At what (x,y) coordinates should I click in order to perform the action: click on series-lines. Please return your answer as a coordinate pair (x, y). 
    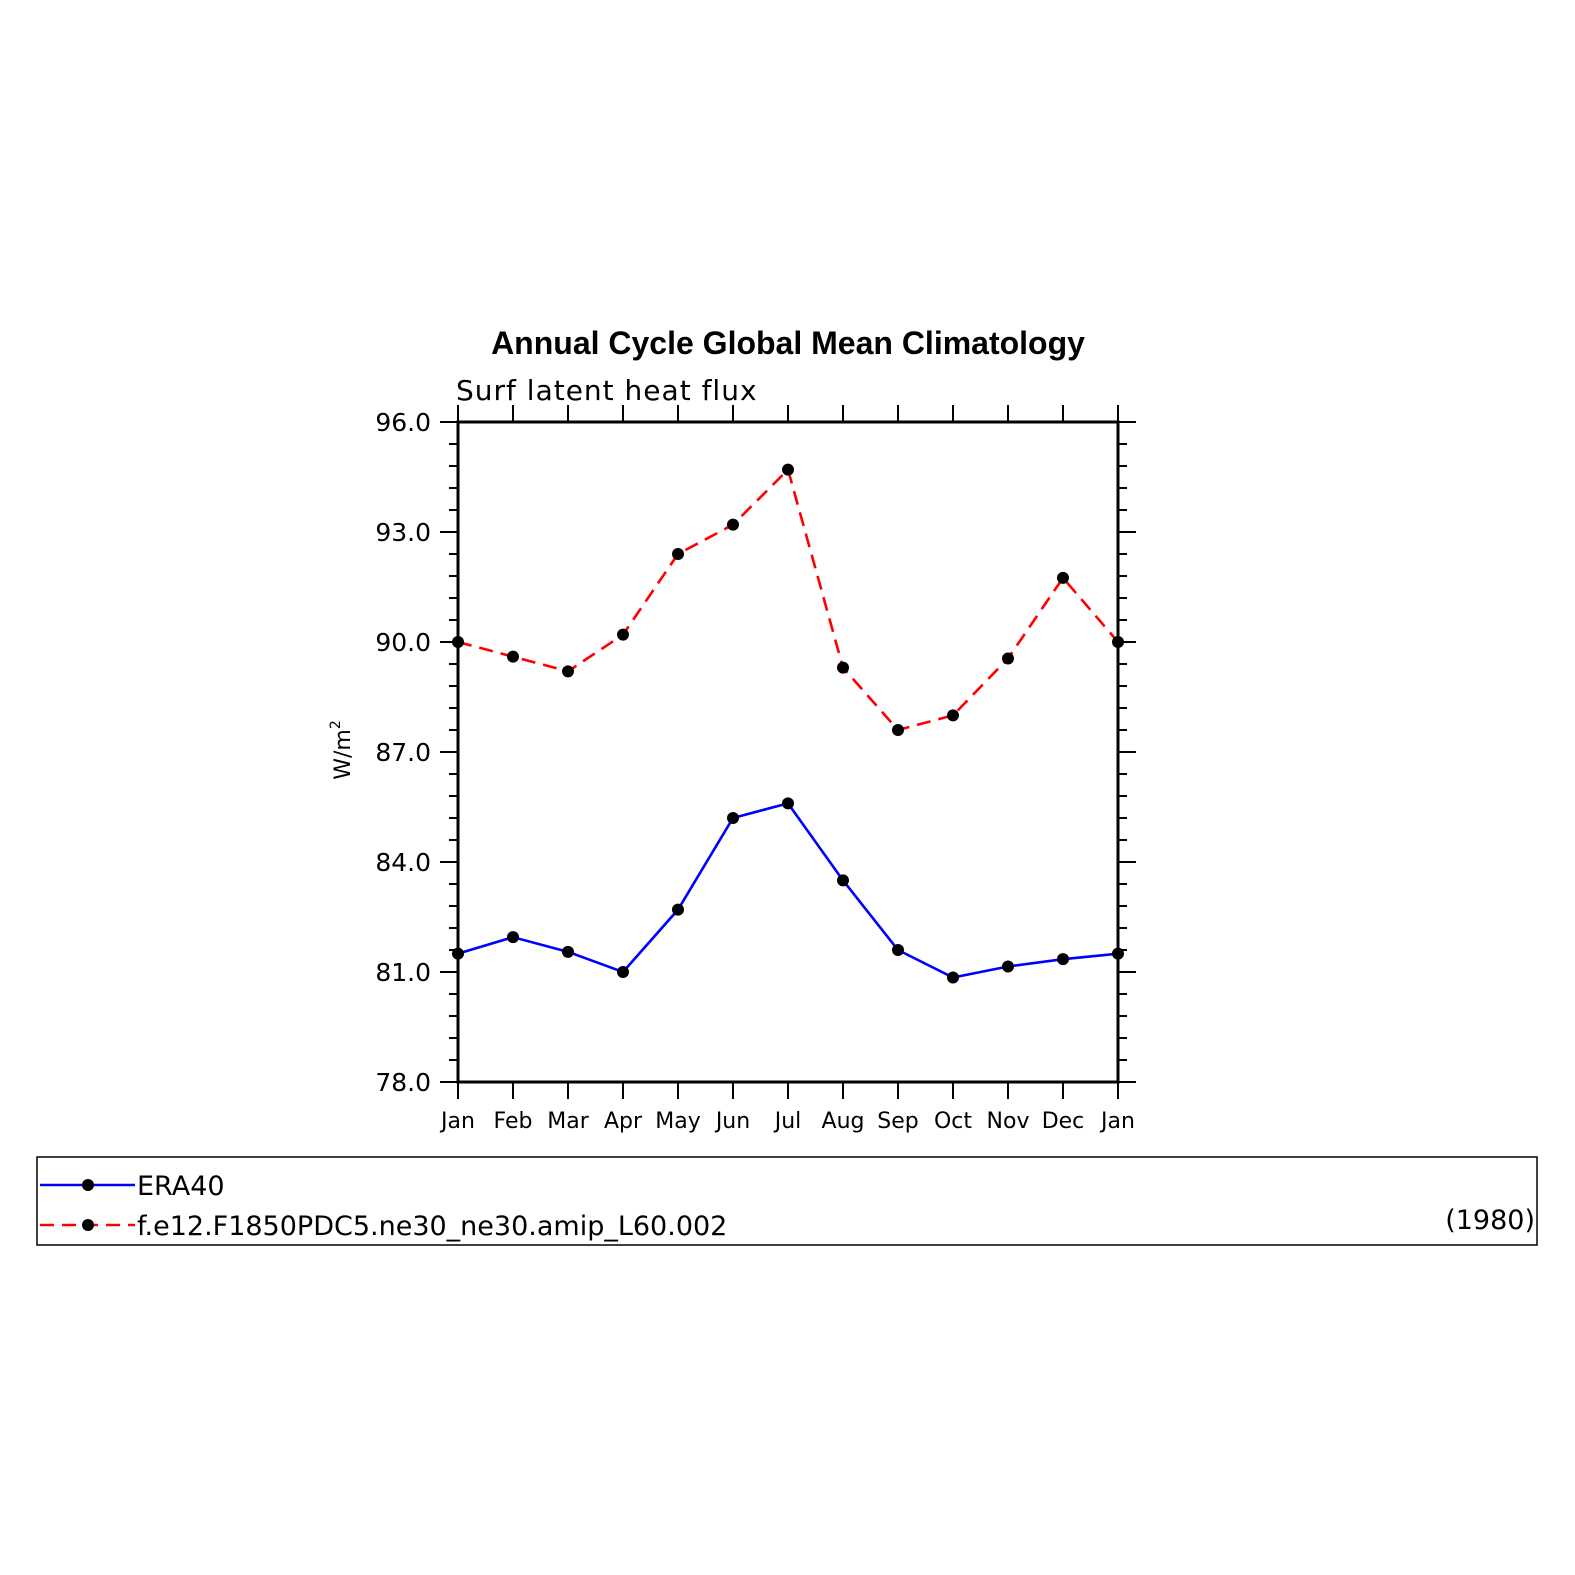
    Looking at the image, I should click on (788, 723).